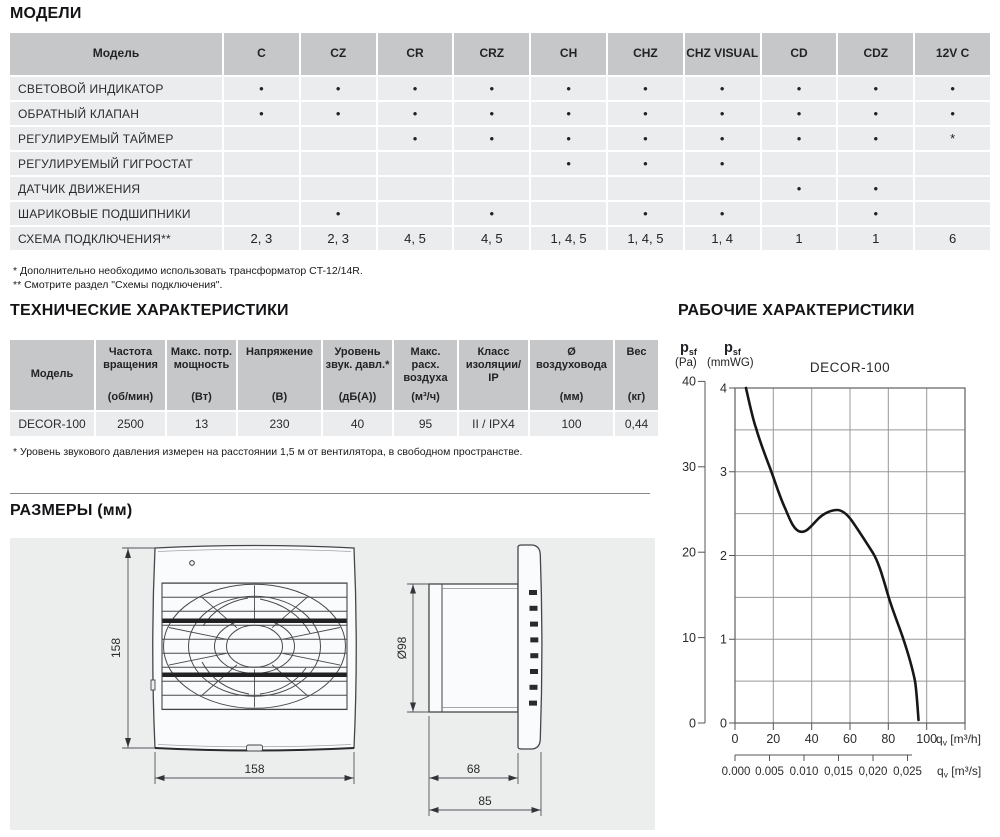 This screenshot has height=837, width=1000. Describe the element at coordinates (330, 493) in the screenshot. I see `section-divider` at that location.